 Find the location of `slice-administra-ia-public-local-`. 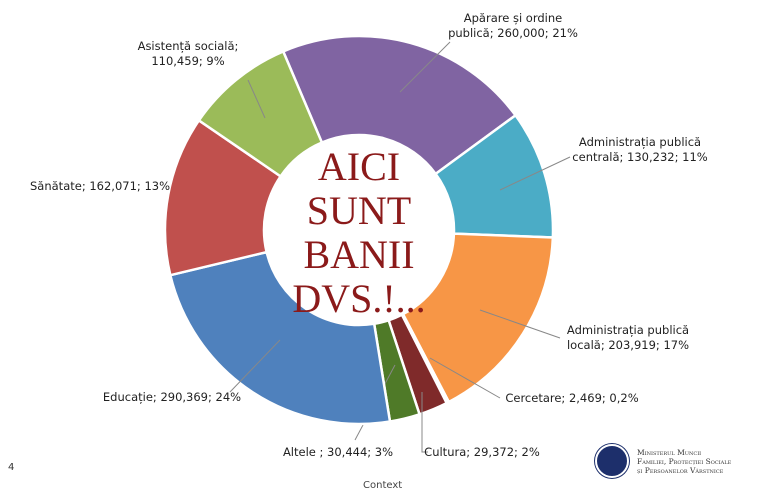

slice-administra-ia-public-local- is located at coordinates (478, 318).